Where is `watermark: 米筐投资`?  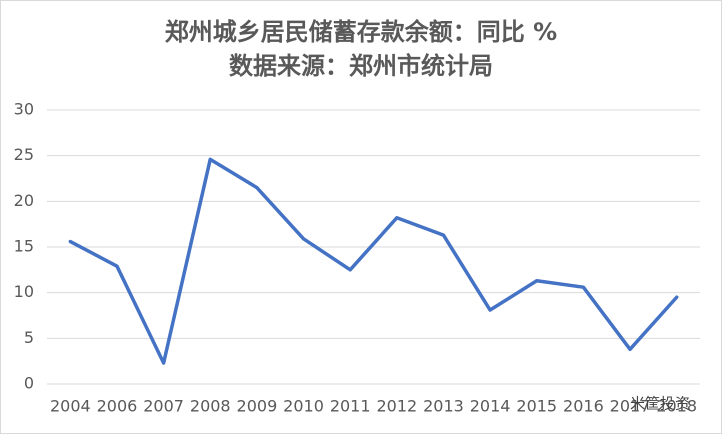
watermark: 米筐投资 is located at coordinates (660, 404).